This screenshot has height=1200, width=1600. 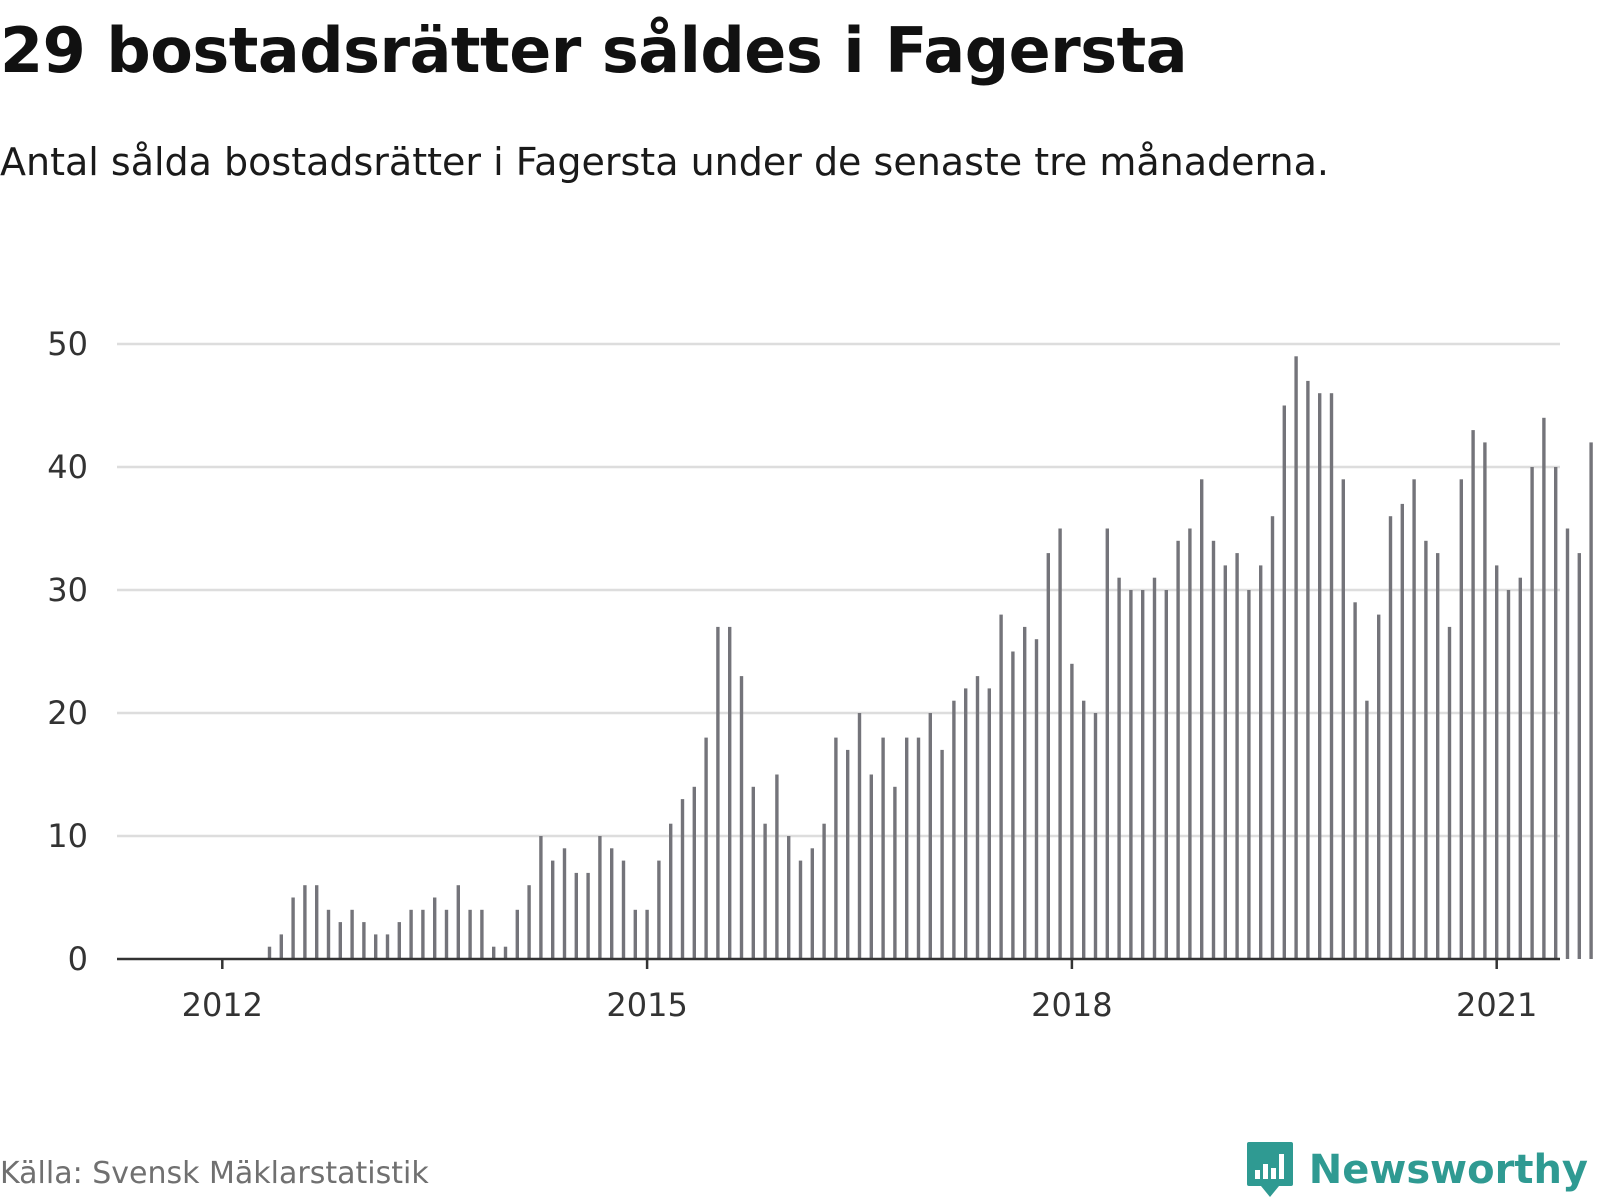 What do you see at coordinates (78, 959) in the screenshot?
I see `y-tick-label: 0` at bounding box center [78, 959].